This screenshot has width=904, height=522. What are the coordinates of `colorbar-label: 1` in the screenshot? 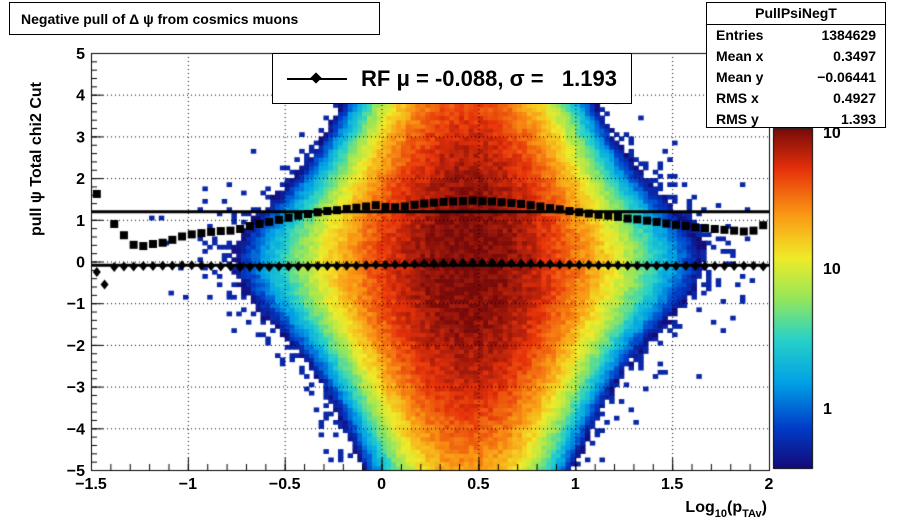 It's located at (827, 409).